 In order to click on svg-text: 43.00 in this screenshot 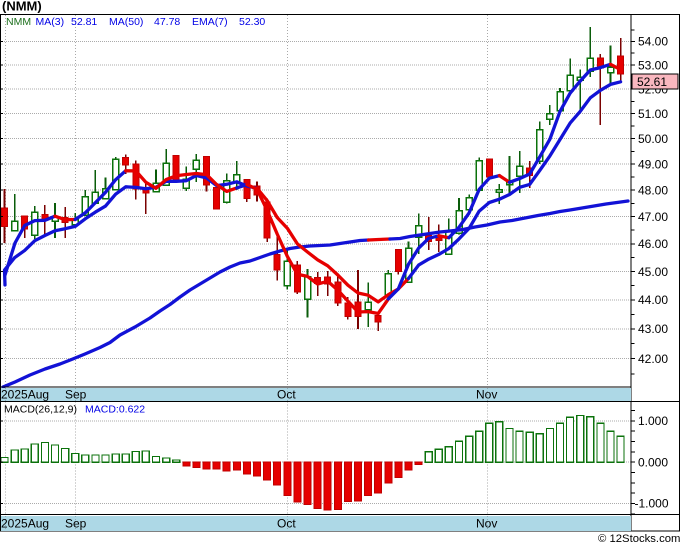, I will do `click(653, 329)`.